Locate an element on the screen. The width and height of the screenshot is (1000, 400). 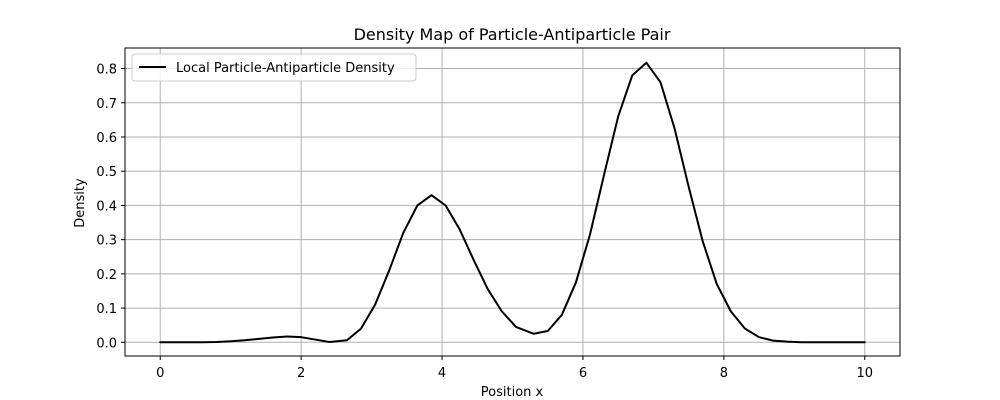
x-tick-label: 10 is located at coordinates (864, 373).